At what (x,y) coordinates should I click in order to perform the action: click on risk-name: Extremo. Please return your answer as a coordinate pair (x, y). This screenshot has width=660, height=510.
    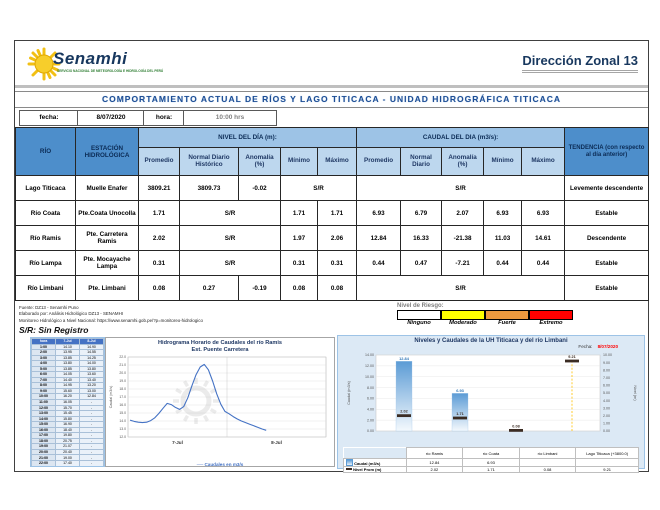
    Looking at the image, I should click on (551, 323).